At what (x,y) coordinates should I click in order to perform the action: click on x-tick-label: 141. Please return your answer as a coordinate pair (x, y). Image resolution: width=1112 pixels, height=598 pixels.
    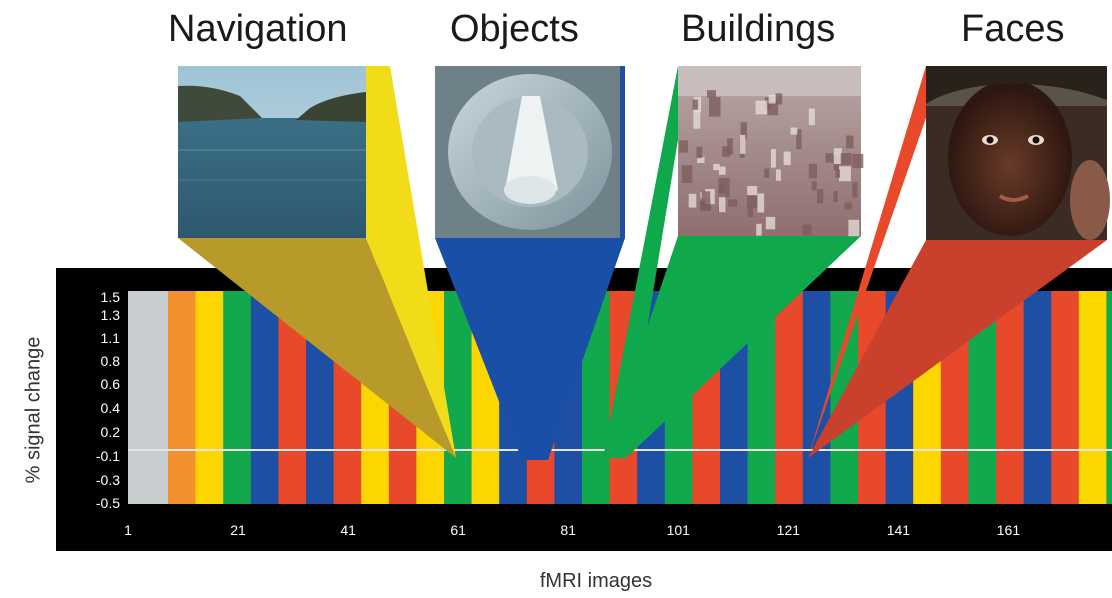
    Looking at the image, I should click on (899, 530).